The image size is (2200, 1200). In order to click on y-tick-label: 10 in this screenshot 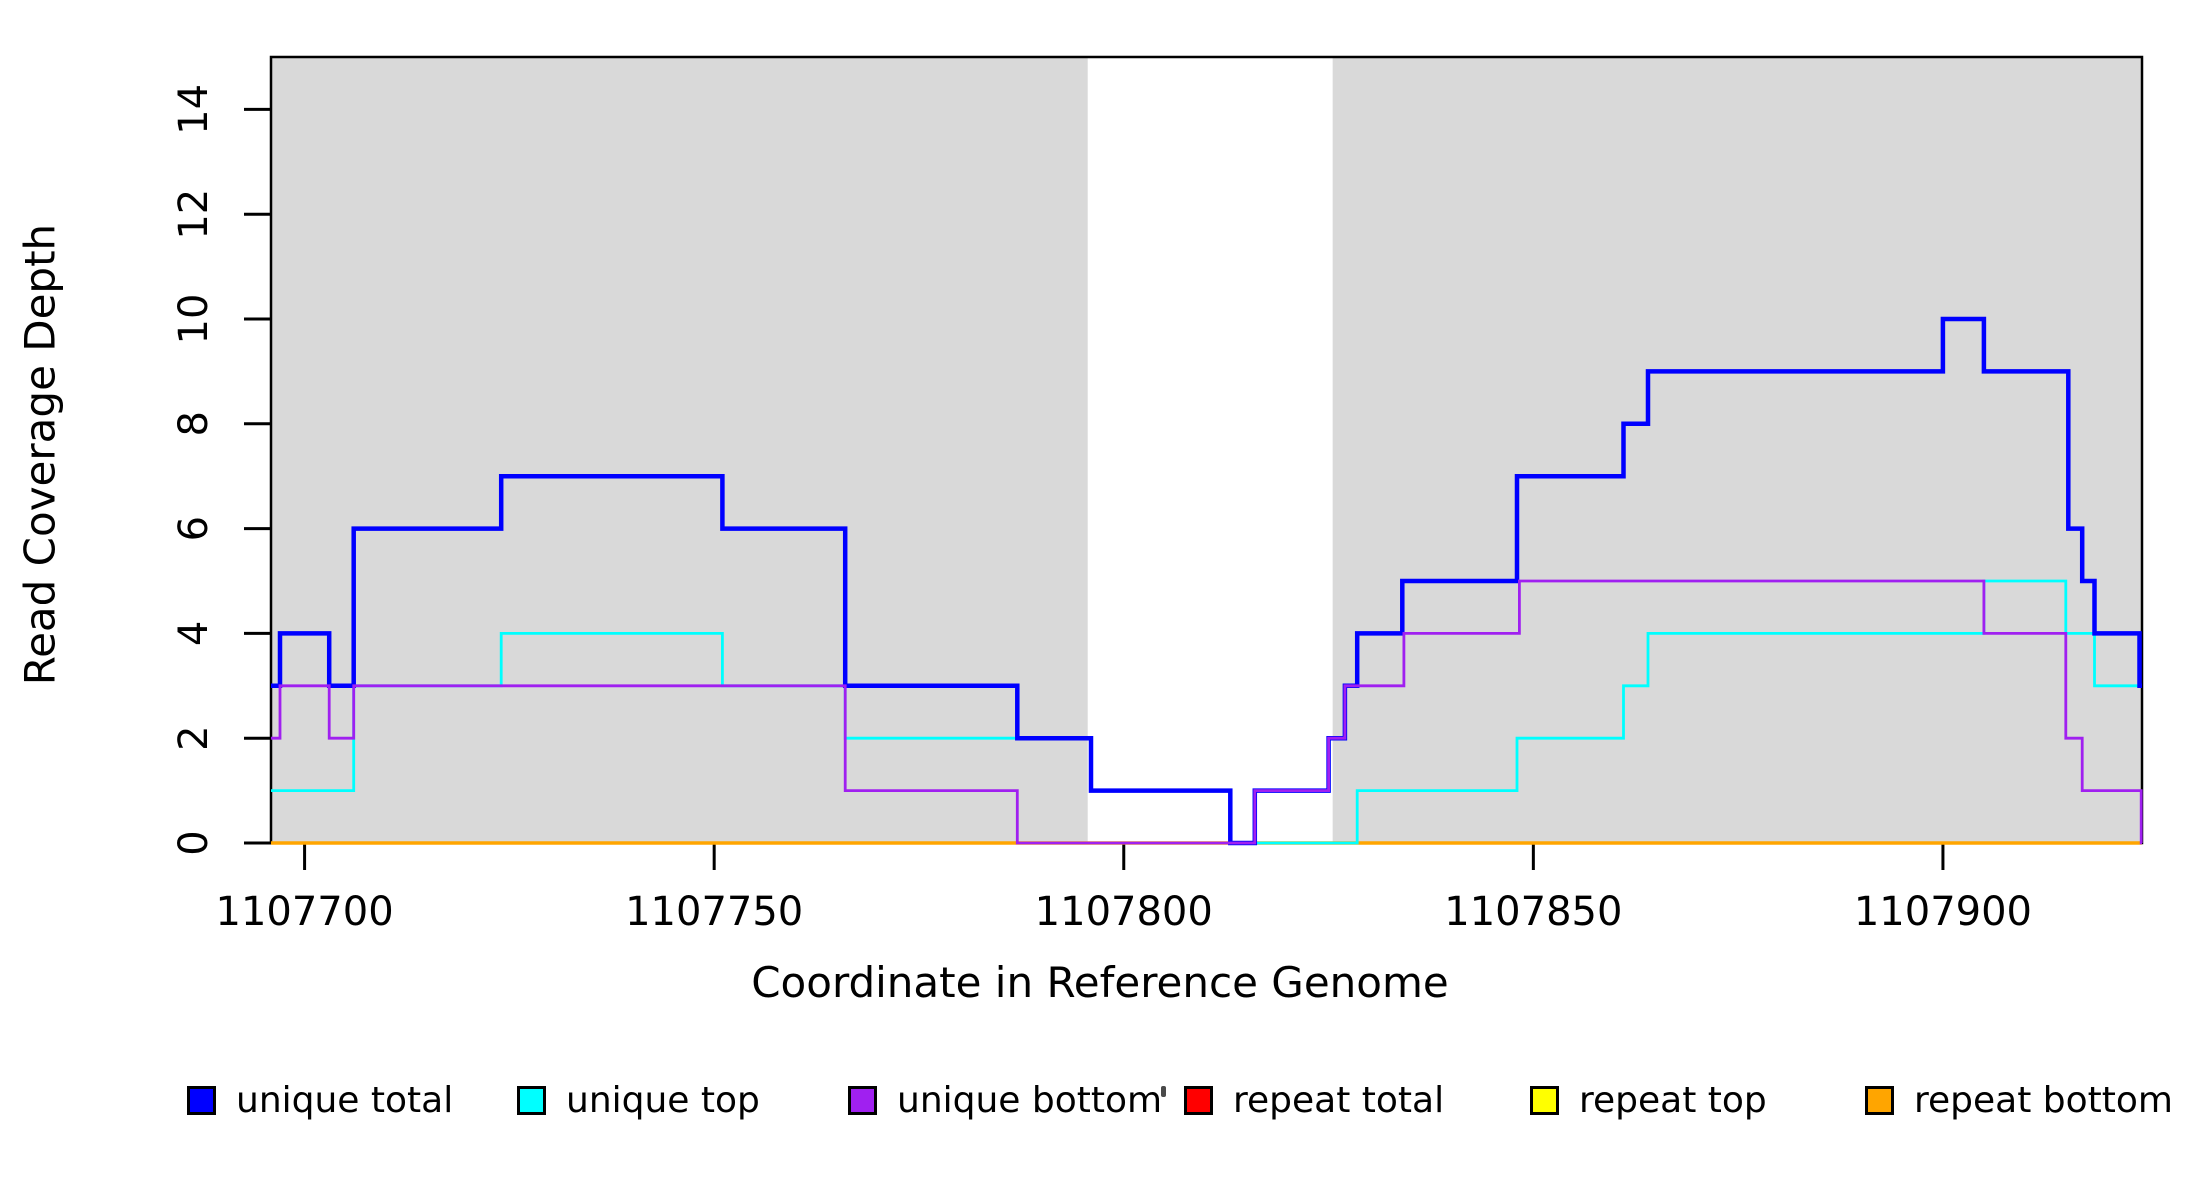, I will do `click(194, 319)`.